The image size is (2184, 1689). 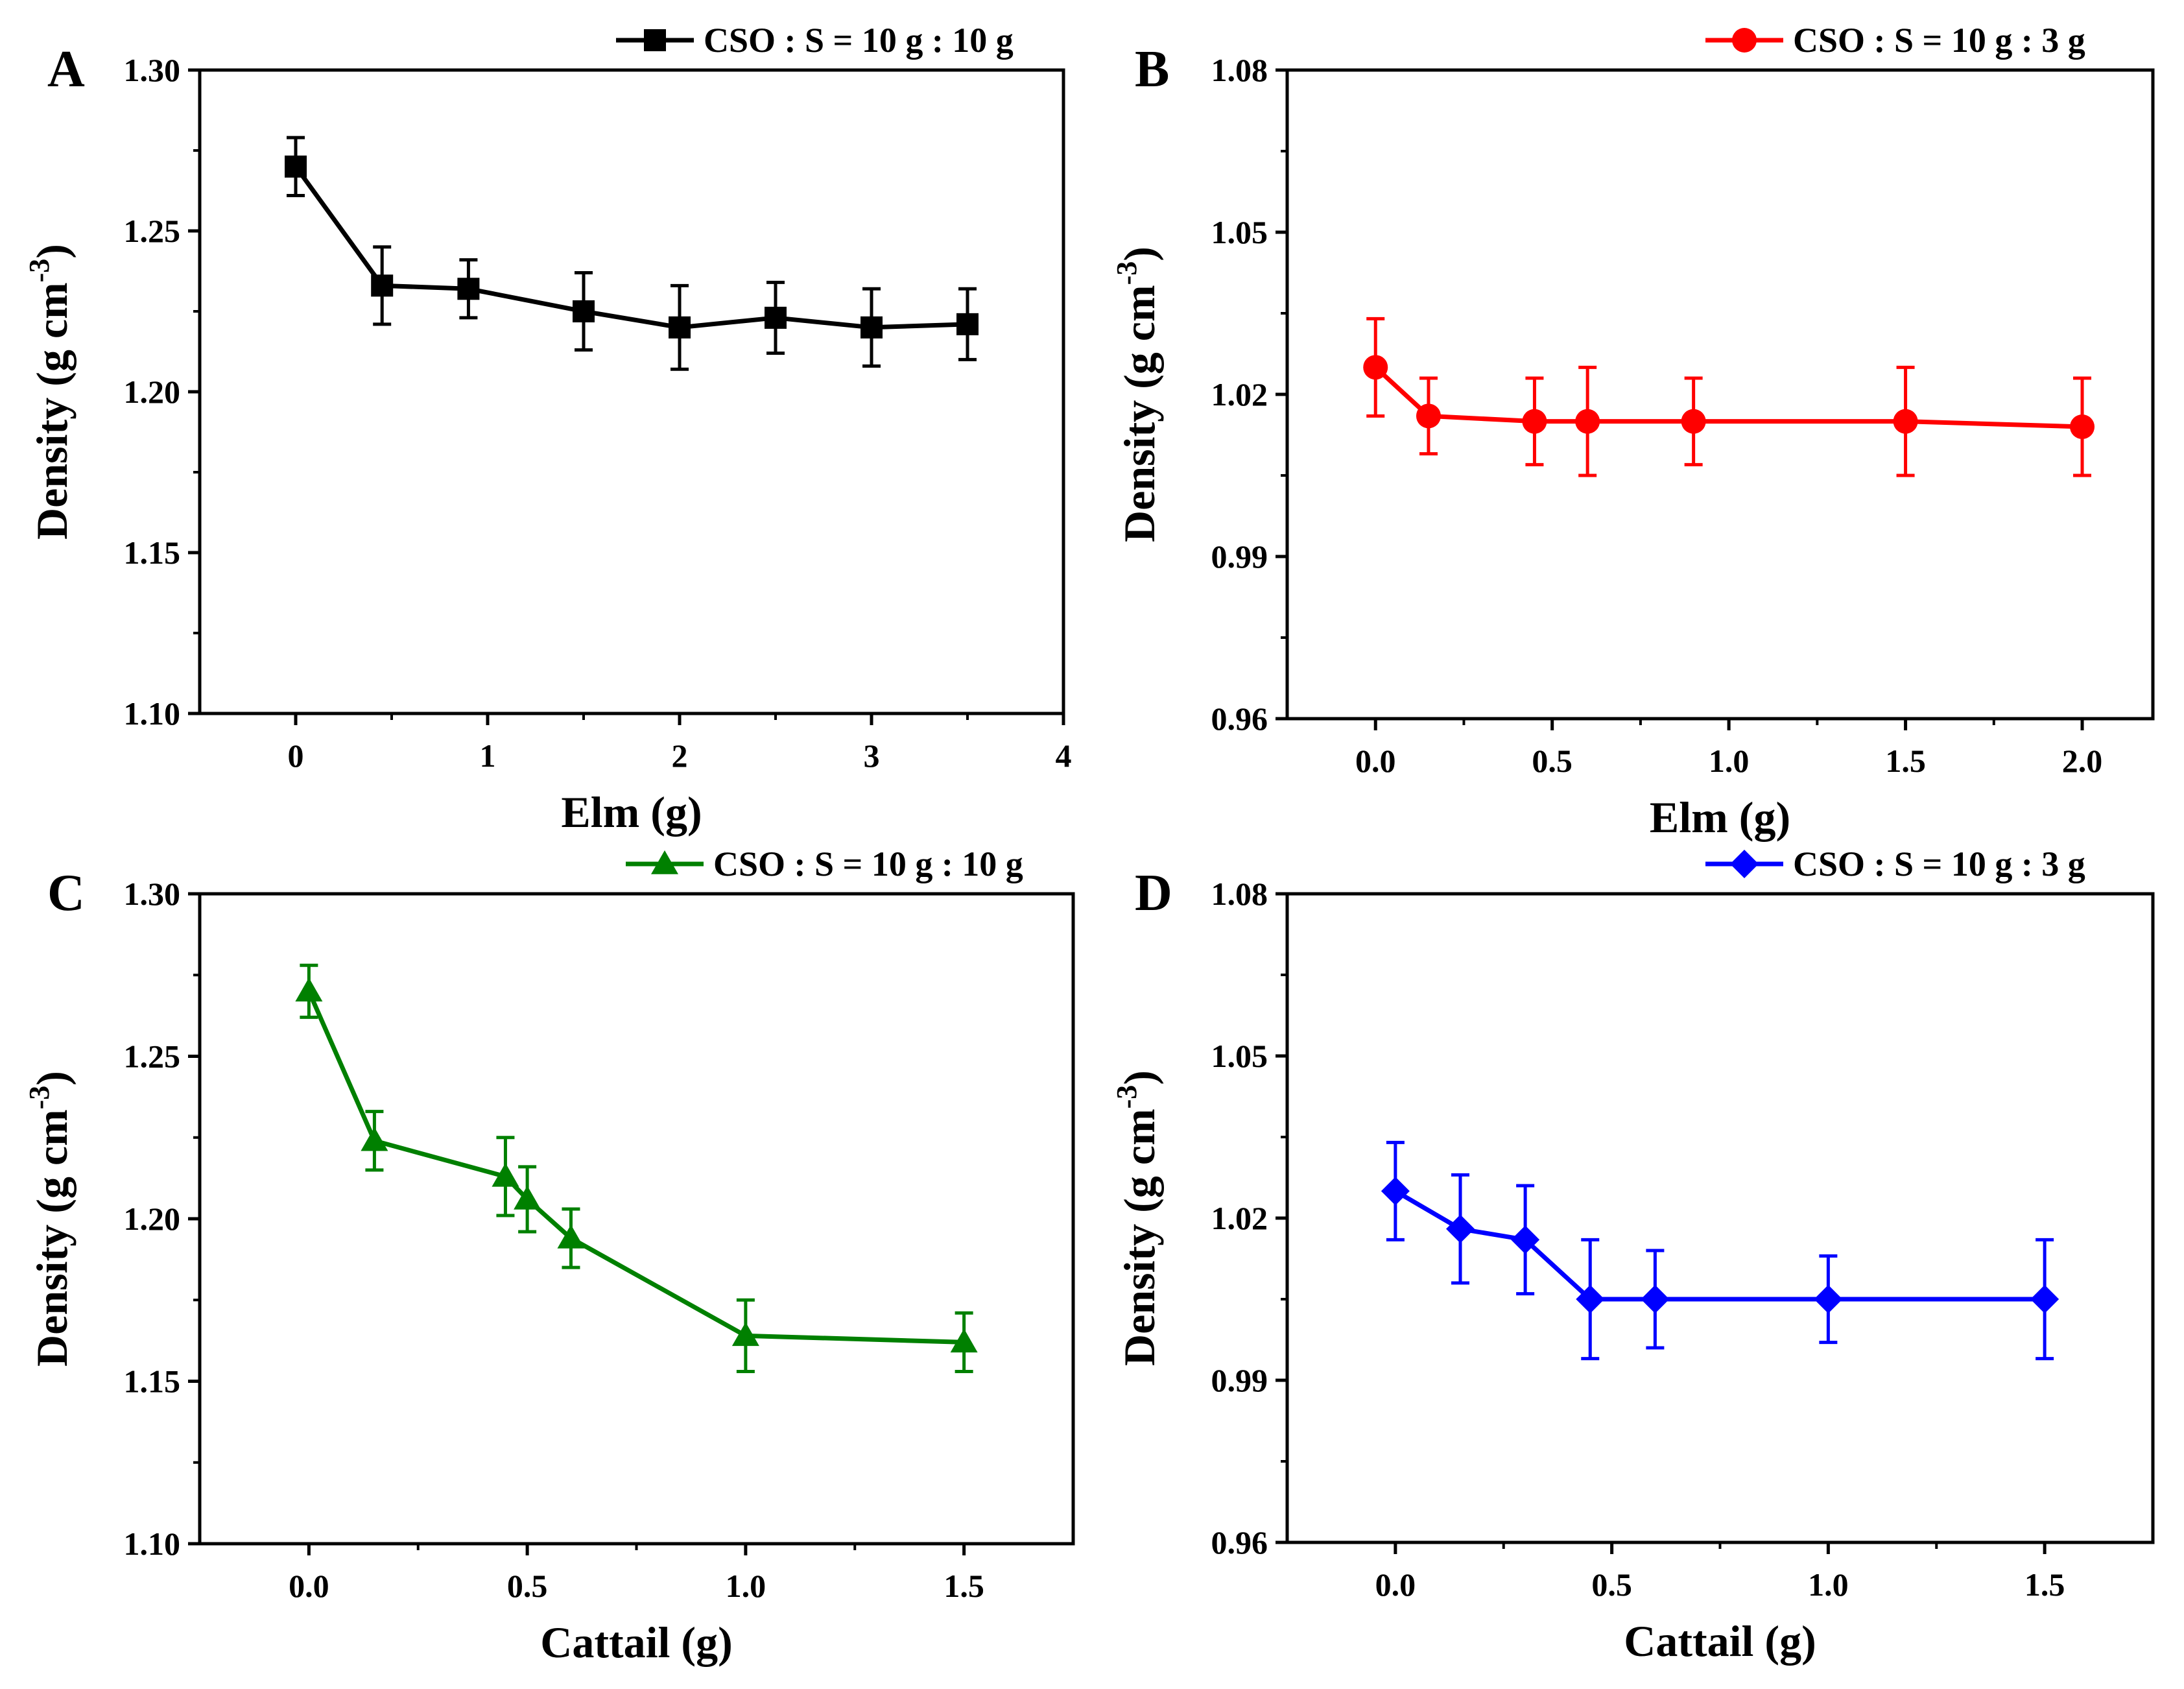 What do you see at coordinates (1064, 755) in the screenshot?
I see `x-tick-label: 4` at bounding box center [1064, 755].